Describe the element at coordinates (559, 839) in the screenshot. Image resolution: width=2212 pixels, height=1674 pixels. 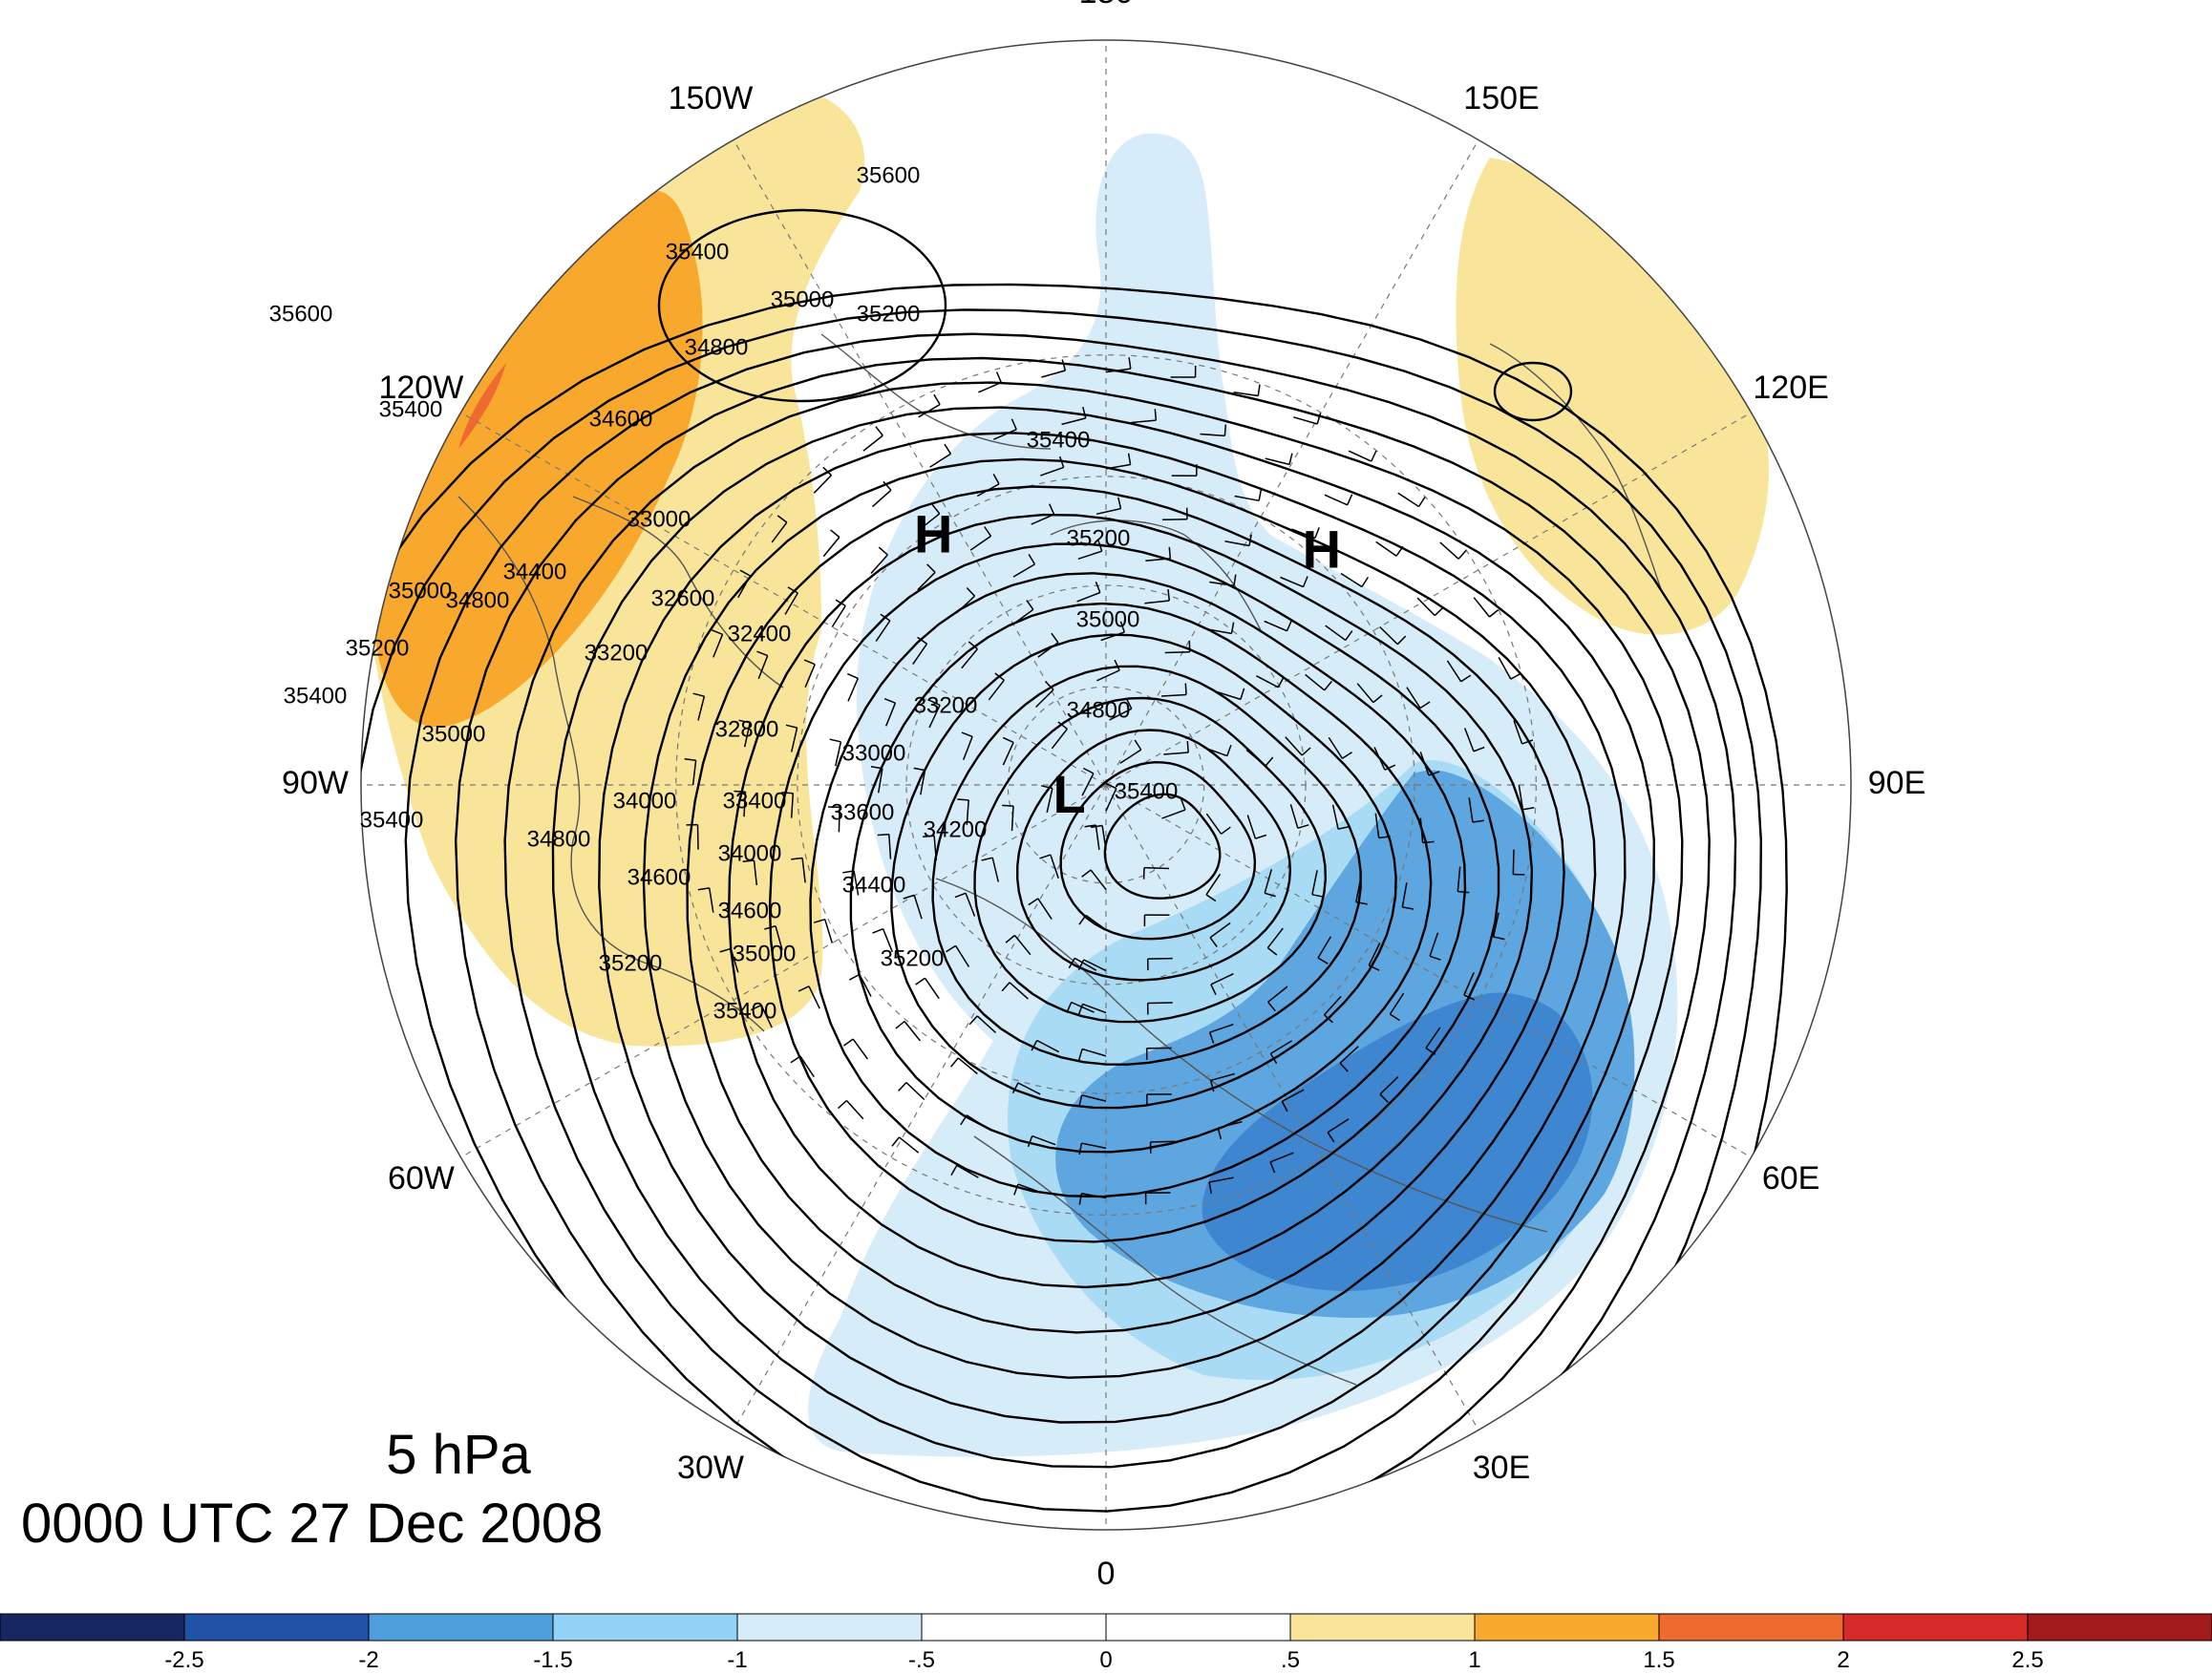
I see `contour-label: 34800` at that location.